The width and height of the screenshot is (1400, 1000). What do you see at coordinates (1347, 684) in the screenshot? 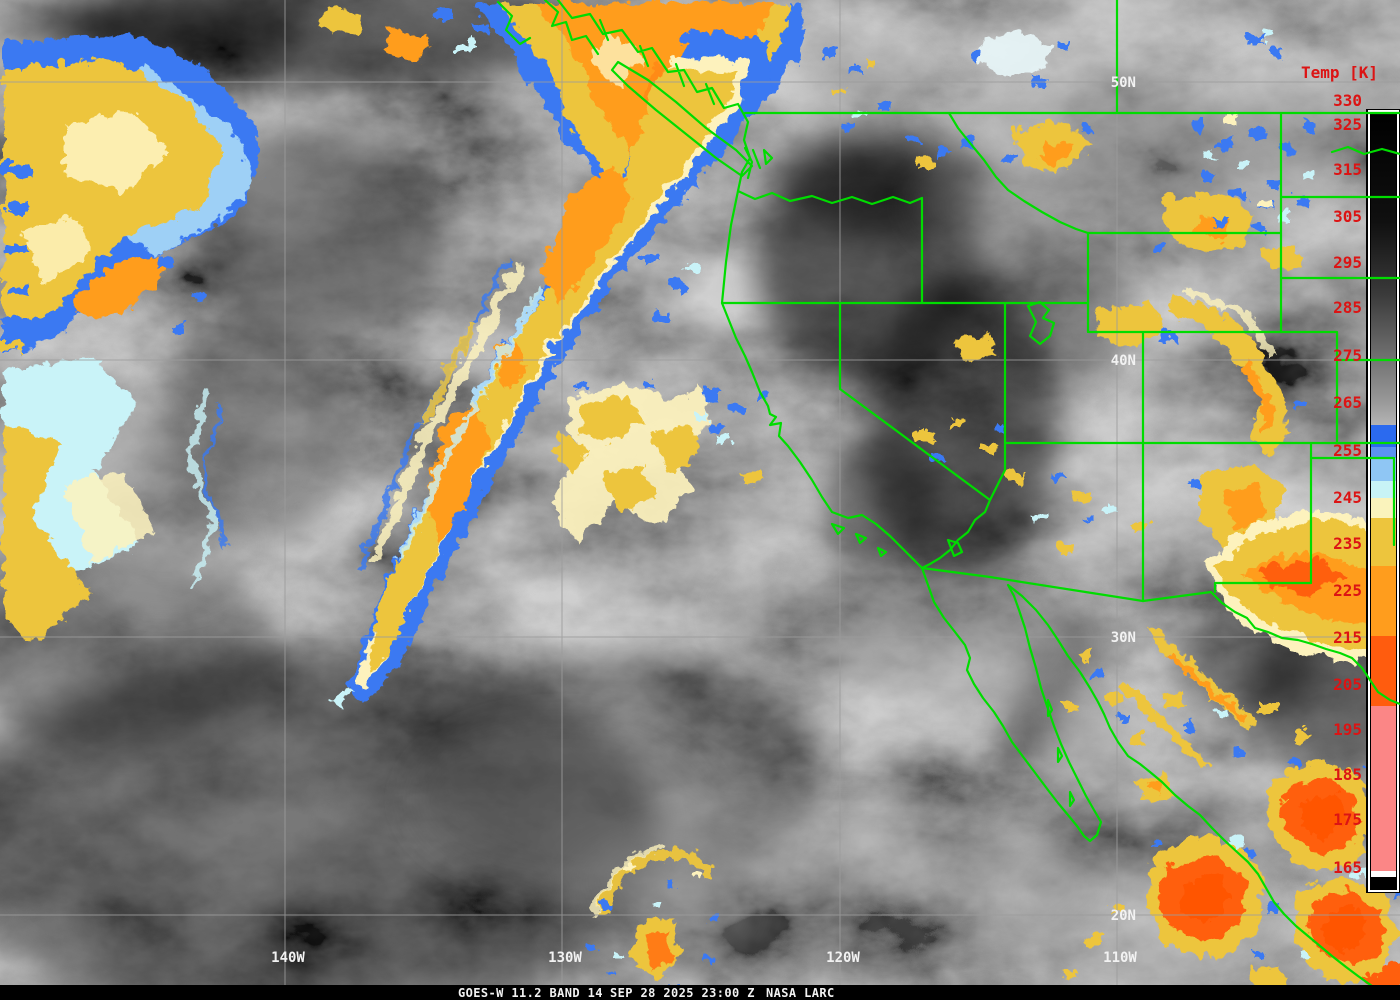
I see `colorbar-tick: 205` at bounding box center [1347, 684].